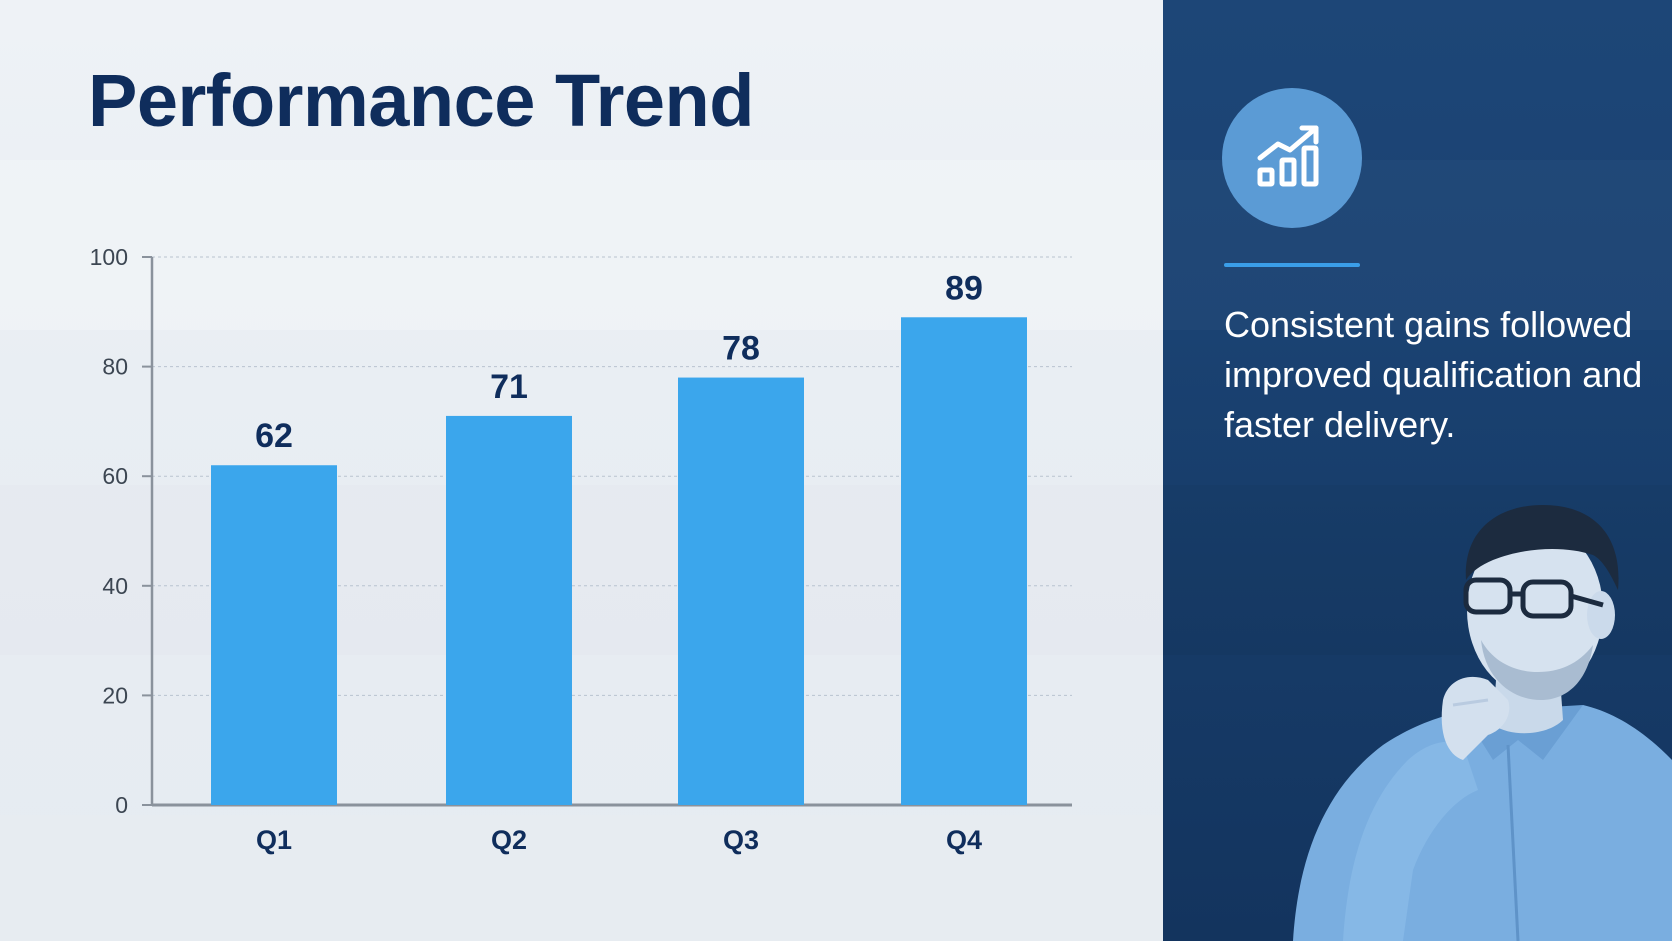  I want to click on bar-value-label: 71, so click(509, 387).